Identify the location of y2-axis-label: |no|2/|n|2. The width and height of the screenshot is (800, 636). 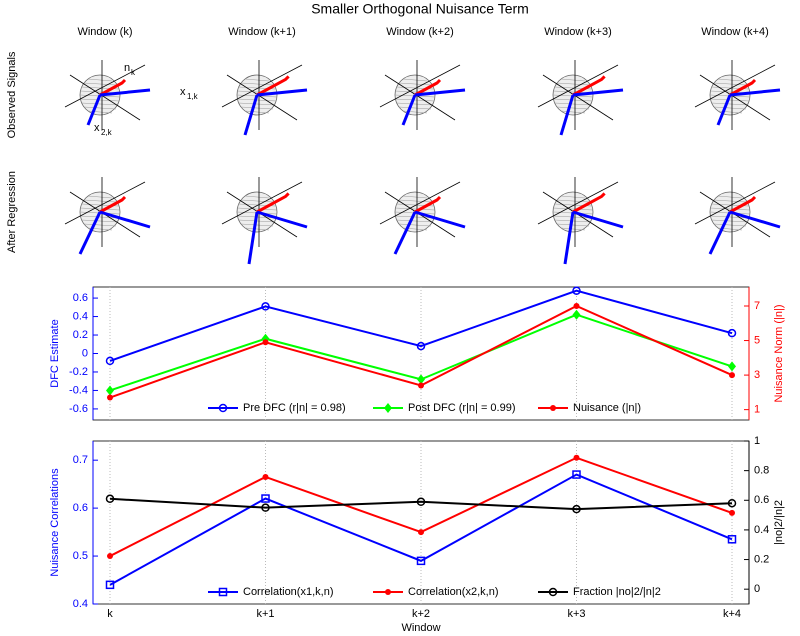
(779, 522).